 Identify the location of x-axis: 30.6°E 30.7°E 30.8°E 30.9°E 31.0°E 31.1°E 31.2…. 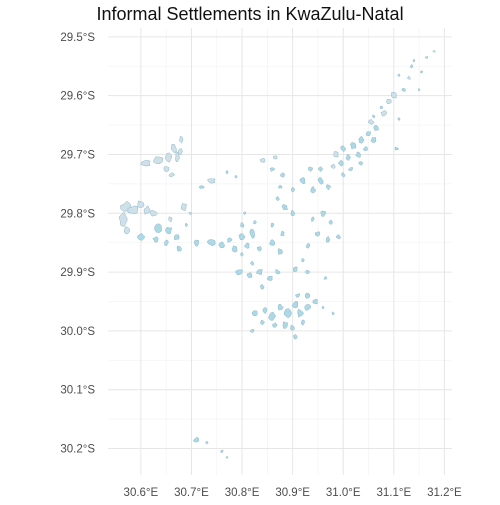
(293, 493).